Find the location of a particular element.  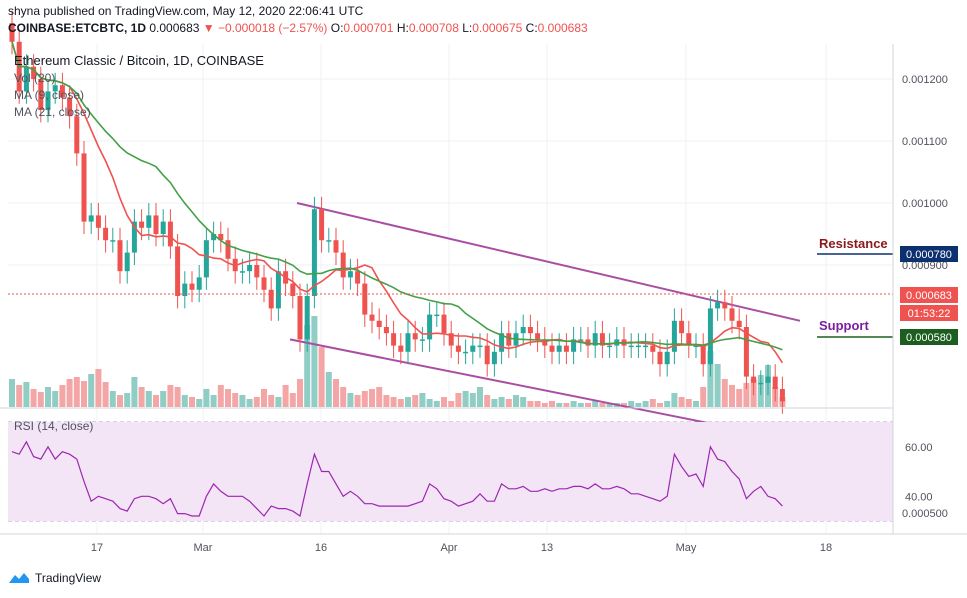

open-label: O: is located at coordinates (337, 28).